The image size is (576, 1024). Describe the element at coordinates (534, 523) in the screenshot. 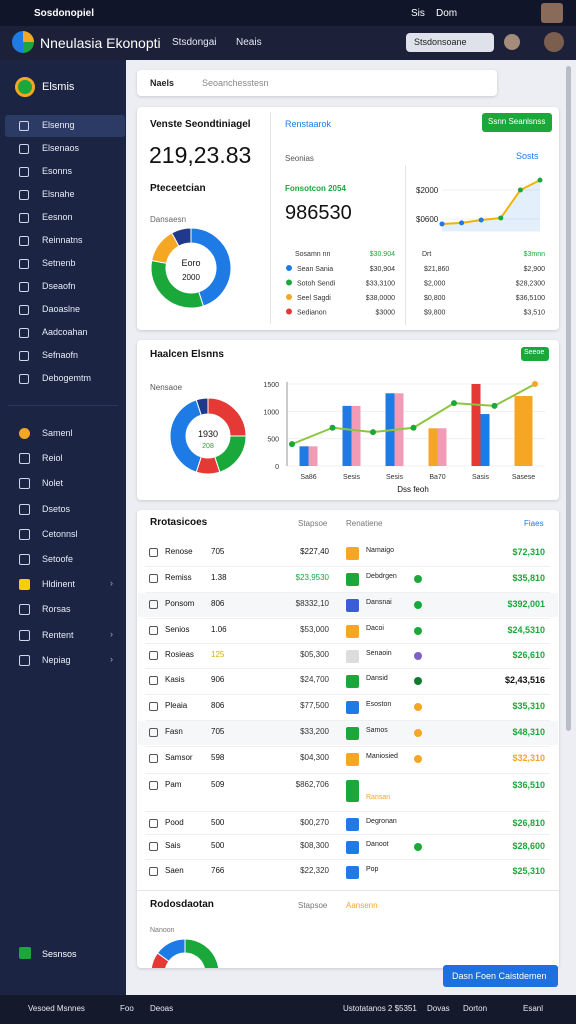

I see `table-link: Fiaes` at that location.